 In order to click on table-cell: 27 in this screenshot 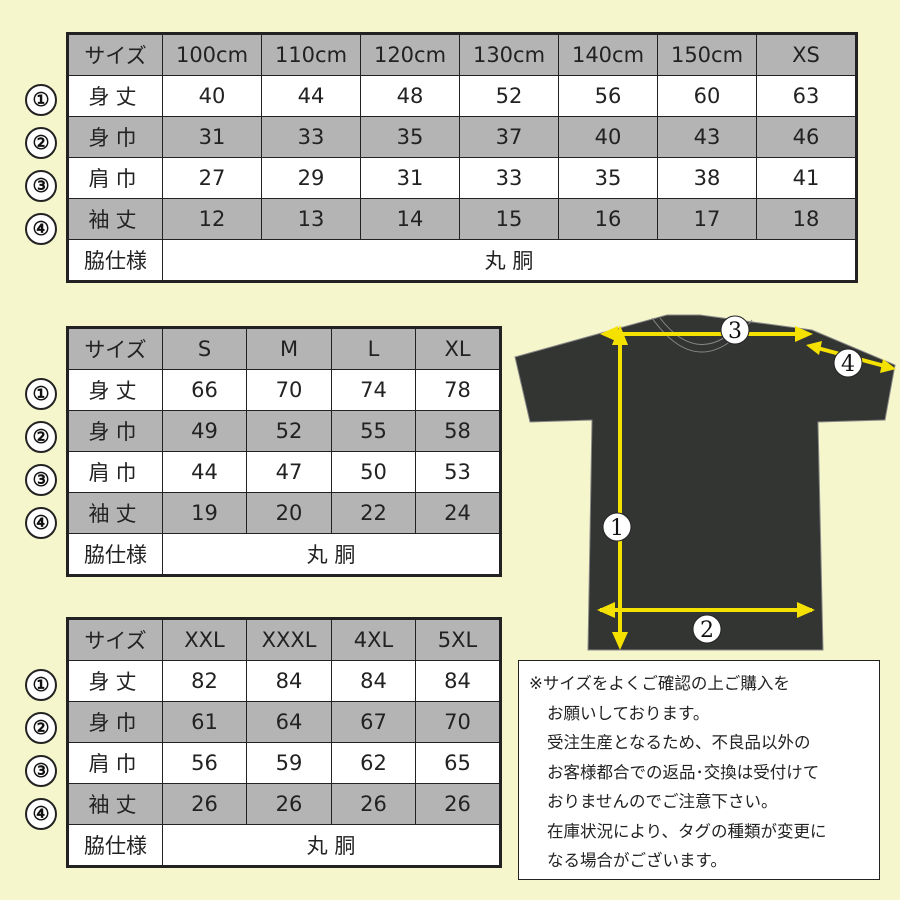, I will do `click(212, 178)`.